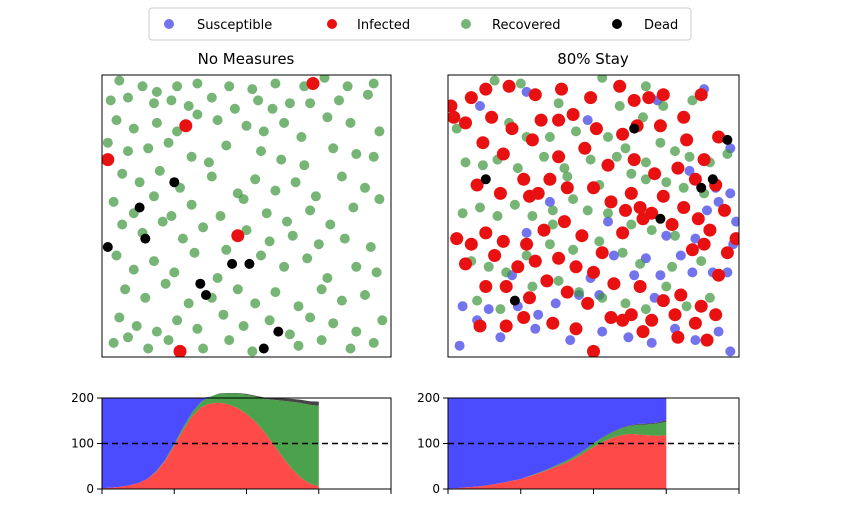 The image size is (855, 520). Describe the element at coordinates (617, 24) in the screenshot. I see `legend-marker-dead` at that location.